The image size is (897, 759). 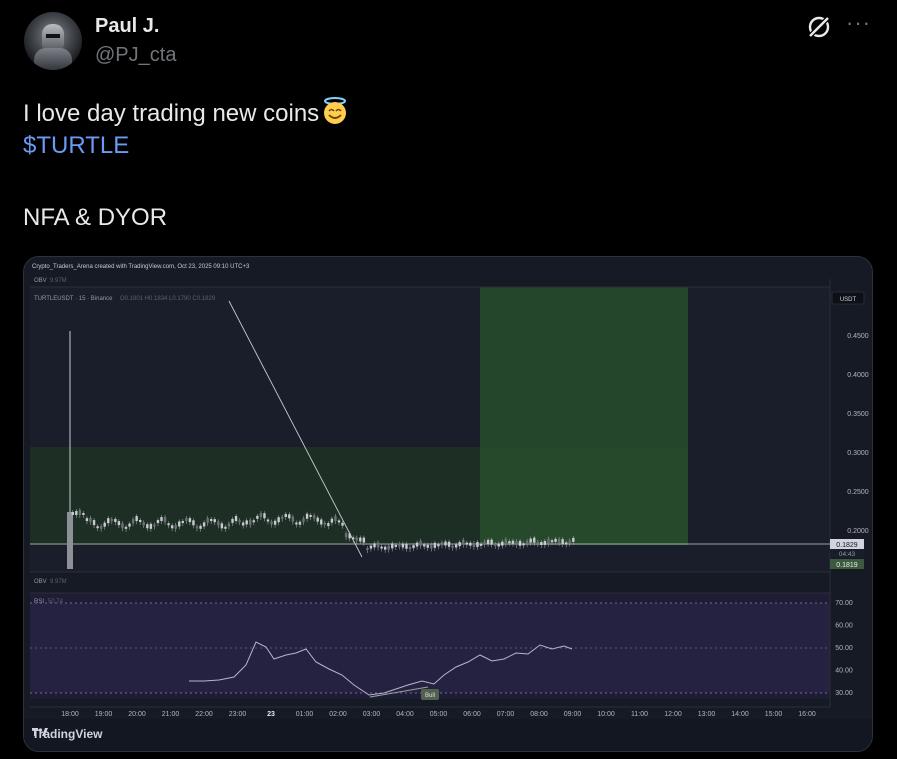 What do you see at coordinates (136, 55) in the screenshot?
I see `author-handle: @PJ_cta` at bounding box center [136, 55].